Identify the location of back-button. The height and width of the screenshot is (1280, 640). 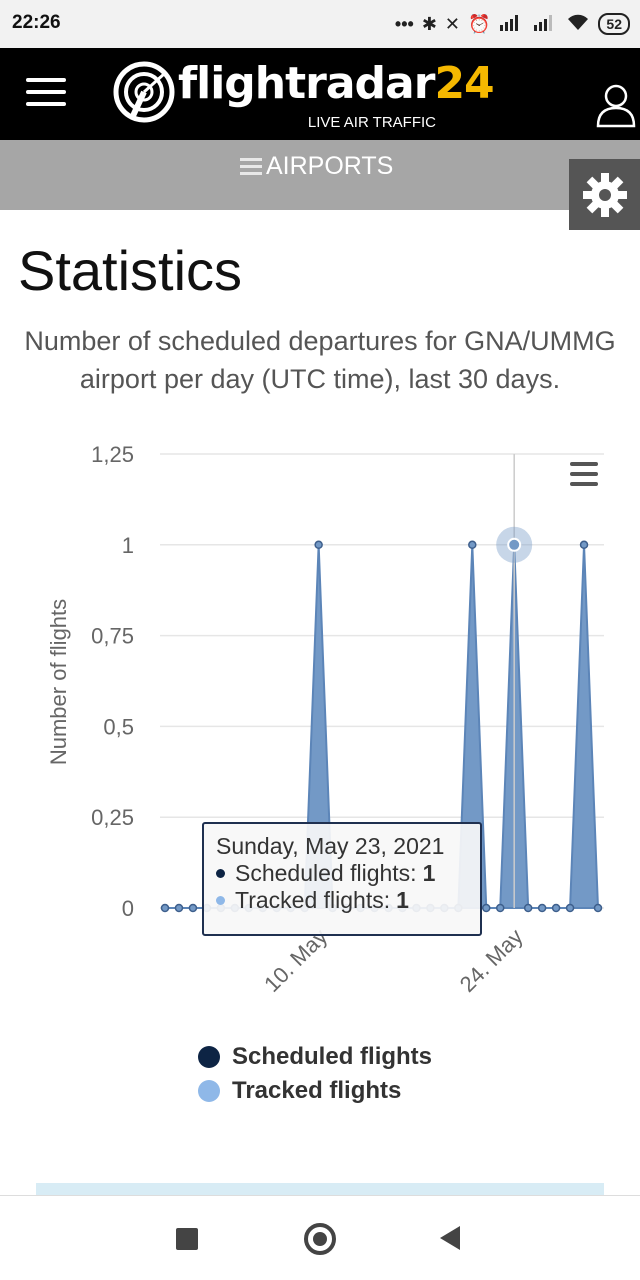
(450, 1238).